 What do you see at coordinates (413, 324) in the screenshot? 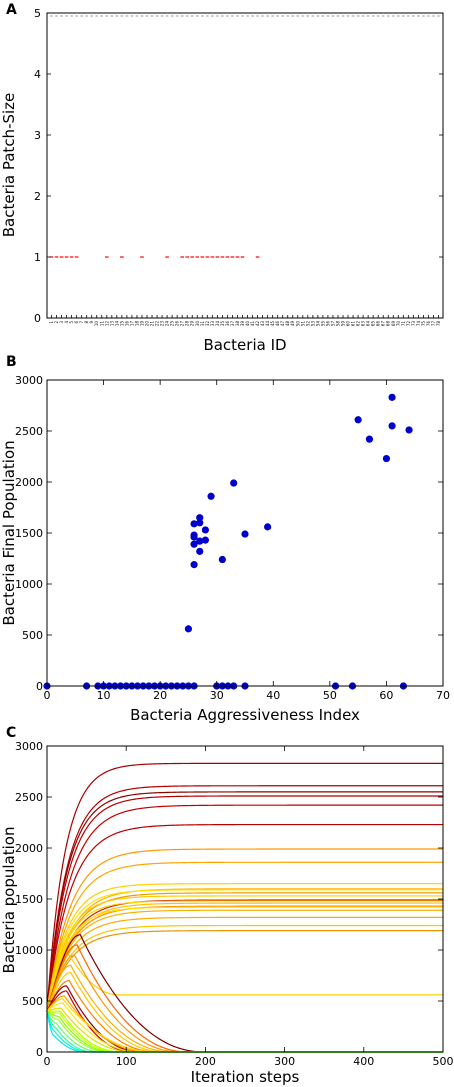
I see `panel-a-x-tick-label: 73` at bounding box center [413, 324].